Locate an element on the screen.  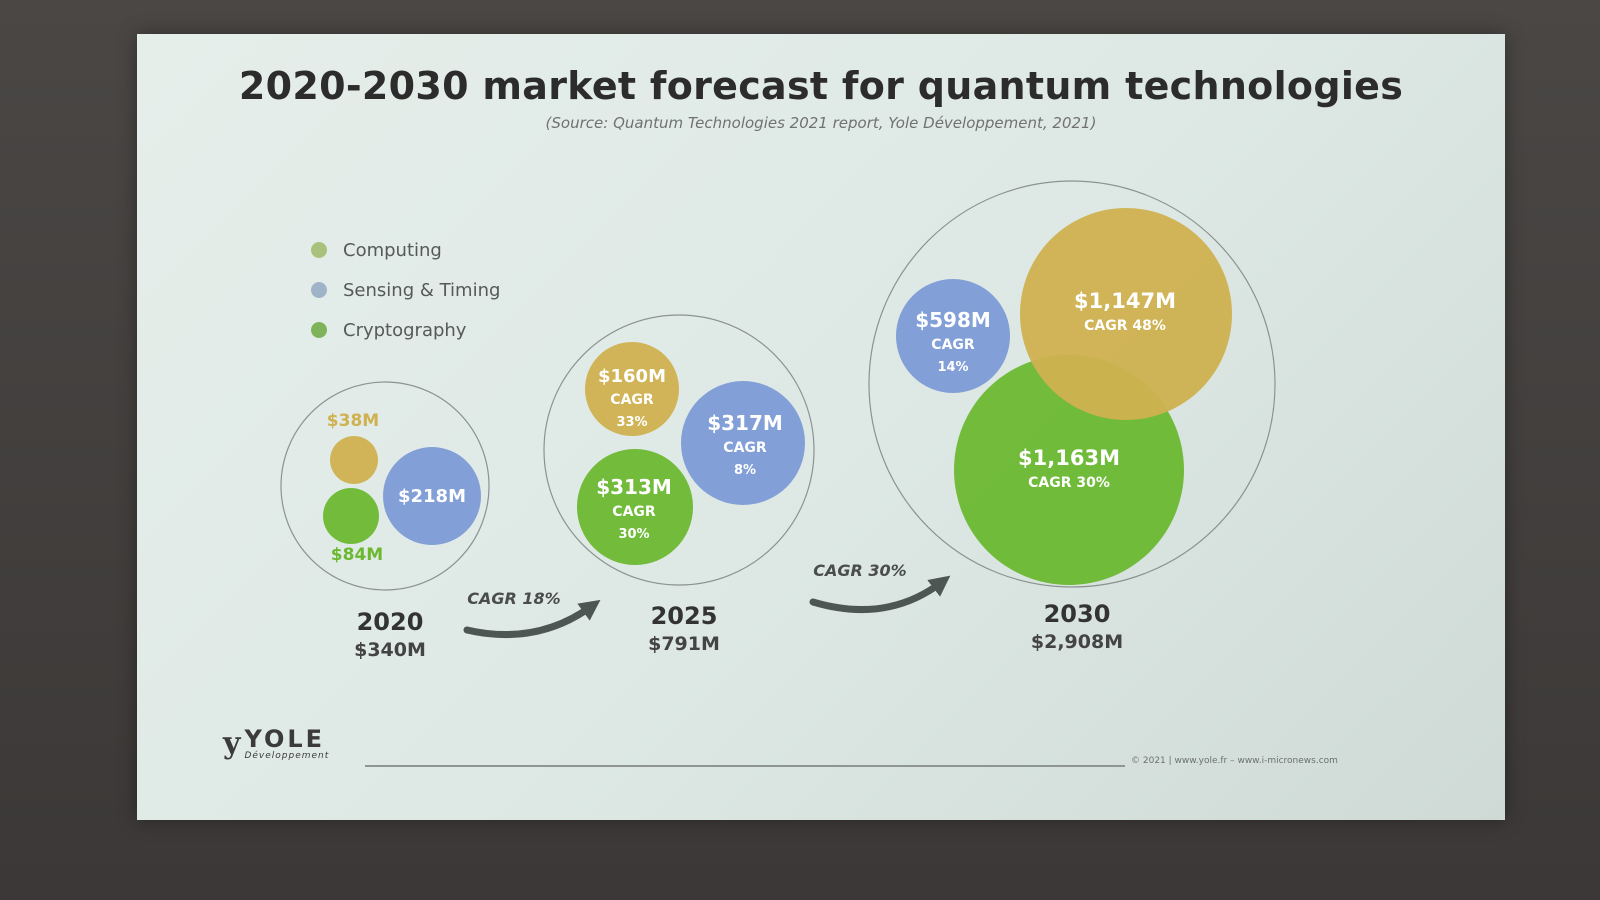
total-circle-2030 is located at coordinates (1072, 384).